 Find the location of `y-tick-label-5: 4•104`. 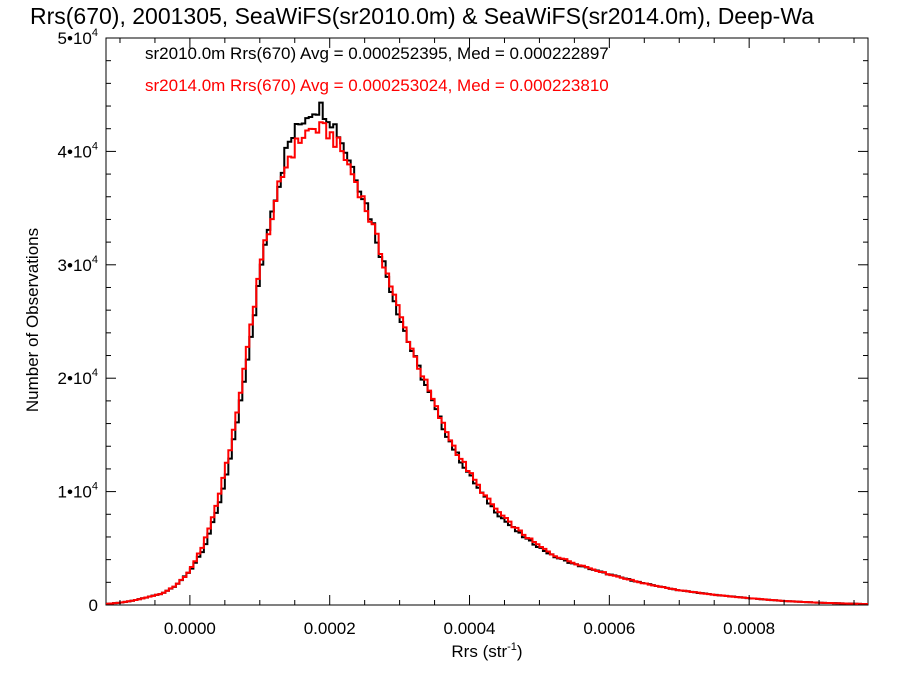

y-tick-label-5: 4•104 is located at coordinates (78, 150).